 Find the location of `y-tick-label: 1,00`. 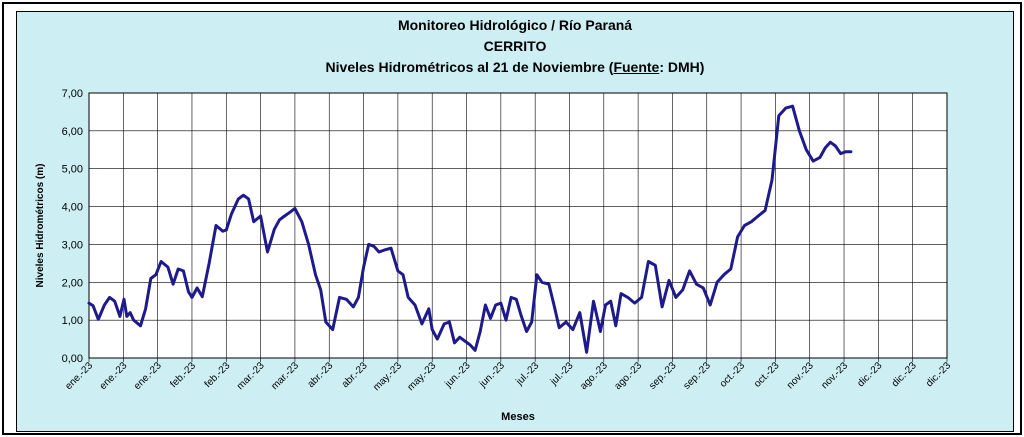

y-tick-label: 1,00 is located at coordinates (72, 321).